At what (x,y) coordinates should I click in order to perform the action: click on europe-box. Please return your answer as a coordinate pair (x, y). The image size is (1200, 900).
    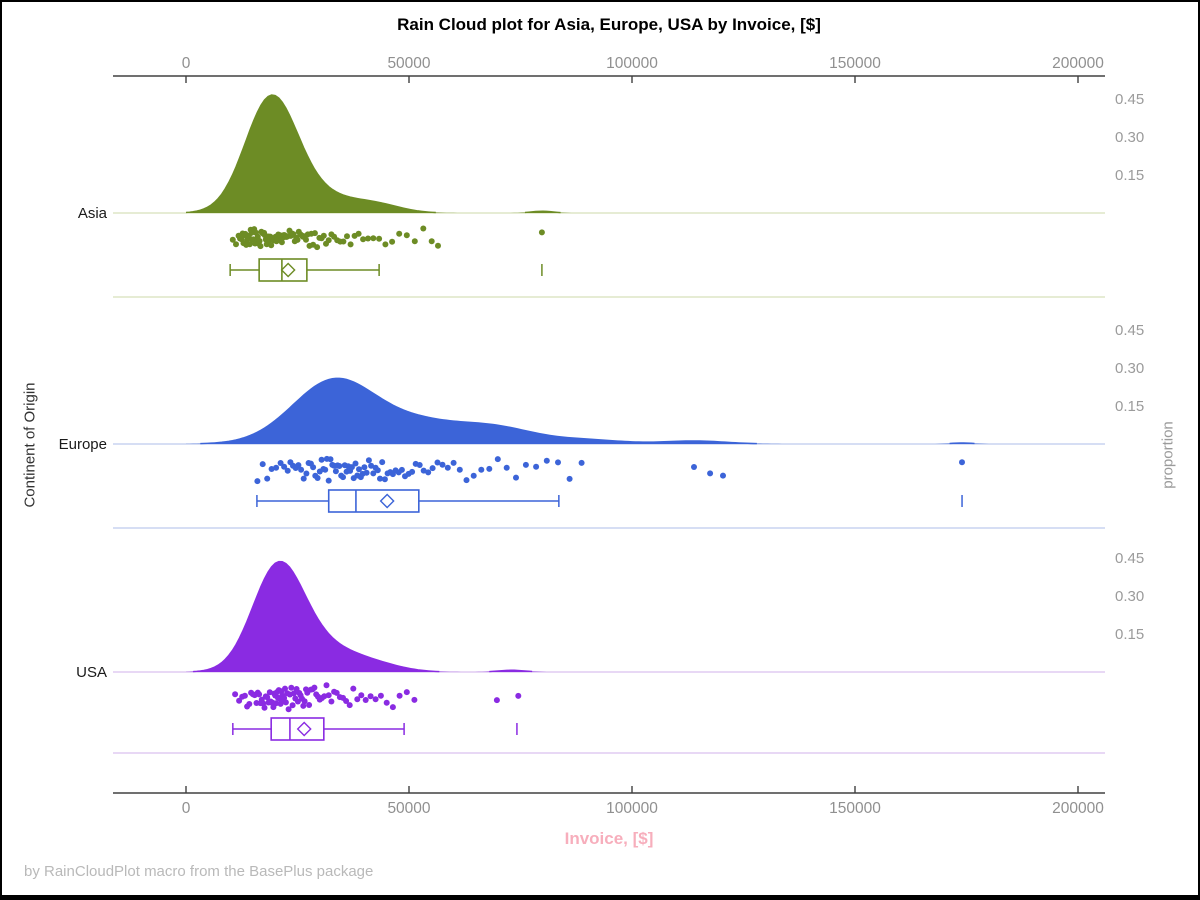
    Looking at the image, I should click on (373, 501).